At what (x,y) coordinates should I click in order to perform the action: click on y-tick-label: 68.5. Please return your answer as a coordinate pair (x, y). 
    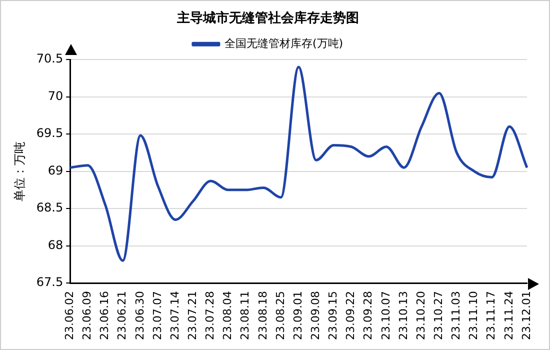
    Looking at the image, I should click on (50, 207).